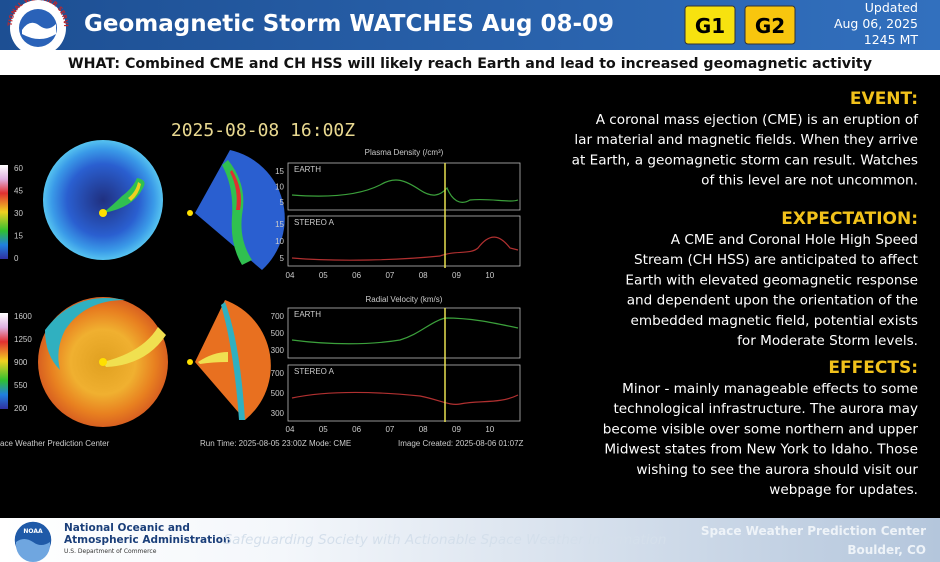 The height and width of the screenshot is (562, 940). I want to click on updated: Updated, so click(891, 7).